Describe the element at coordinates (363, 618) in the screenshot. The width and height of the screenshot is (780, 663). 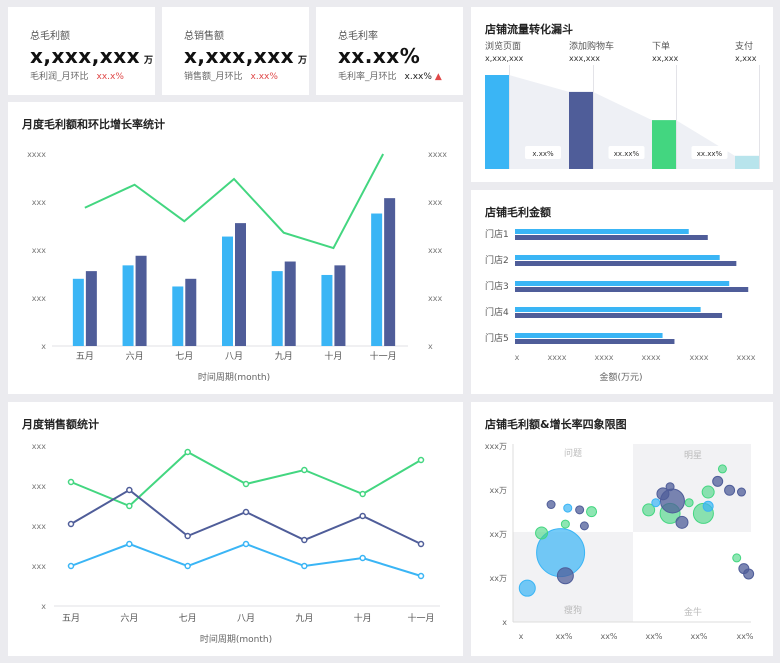
I see `x-tick-label: 十月` at that location.